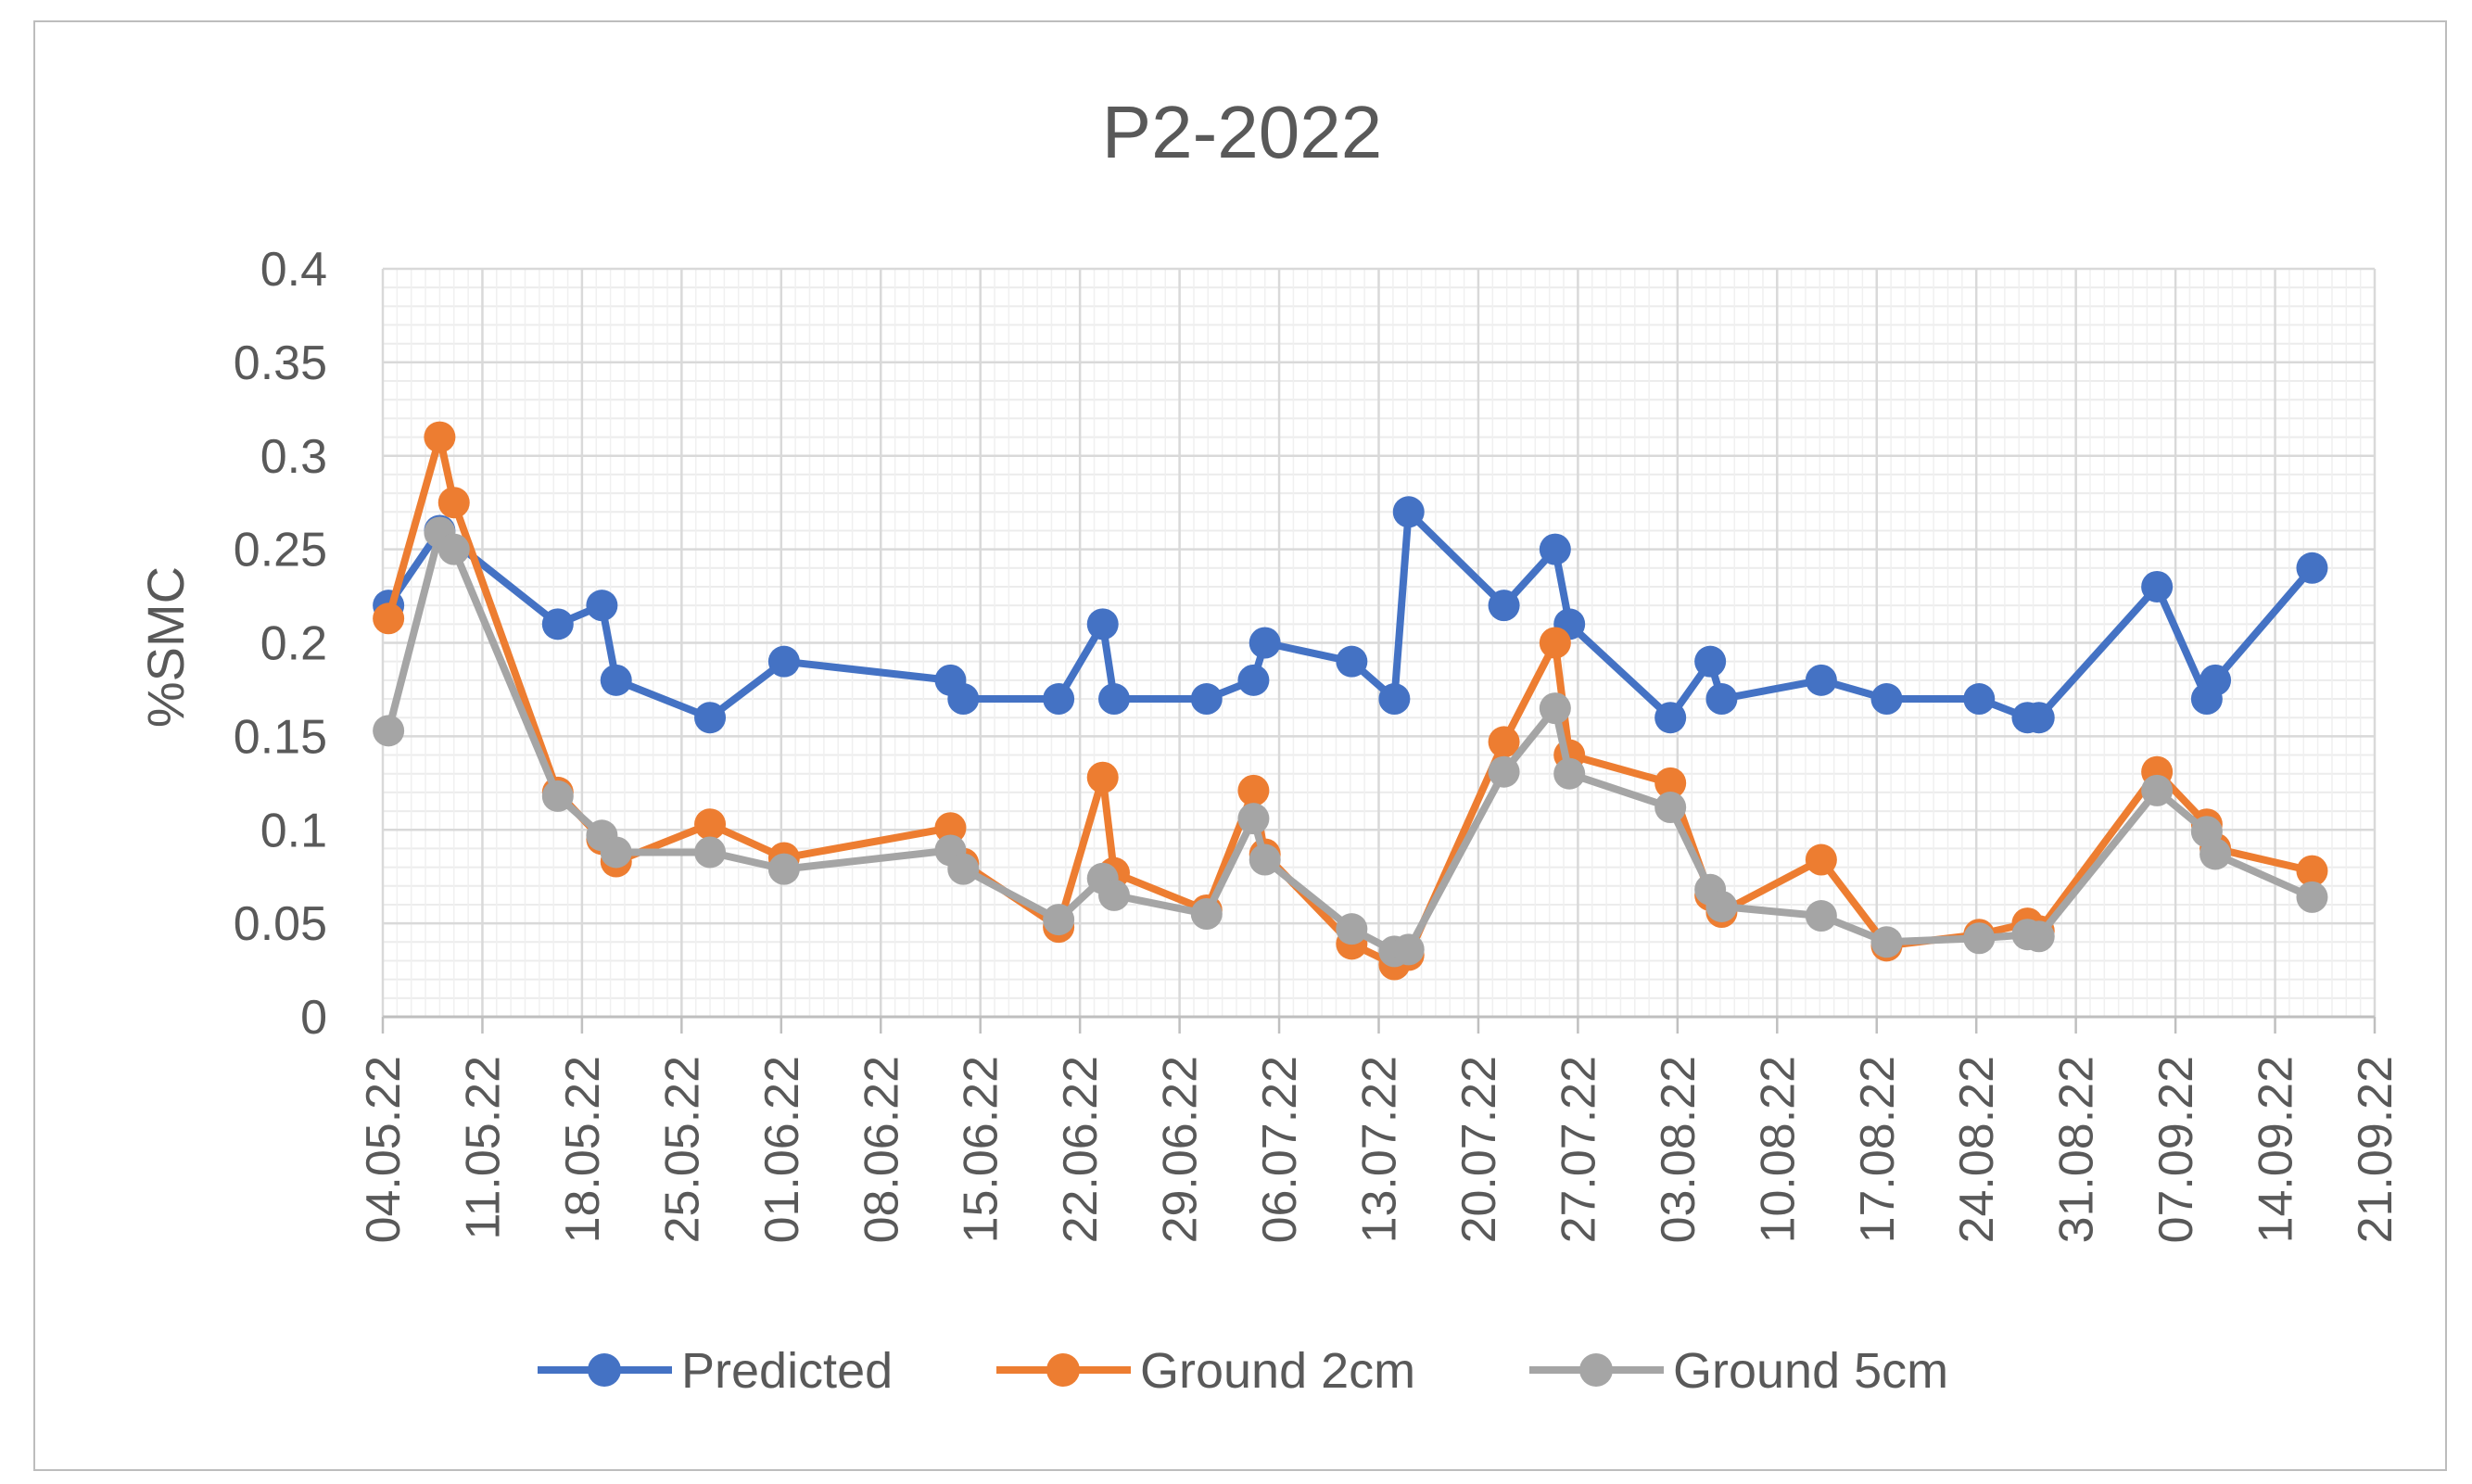 The image size is (2472, 1484). I want to click on x-tick-label: 04.05.22, so click(384, 1149).